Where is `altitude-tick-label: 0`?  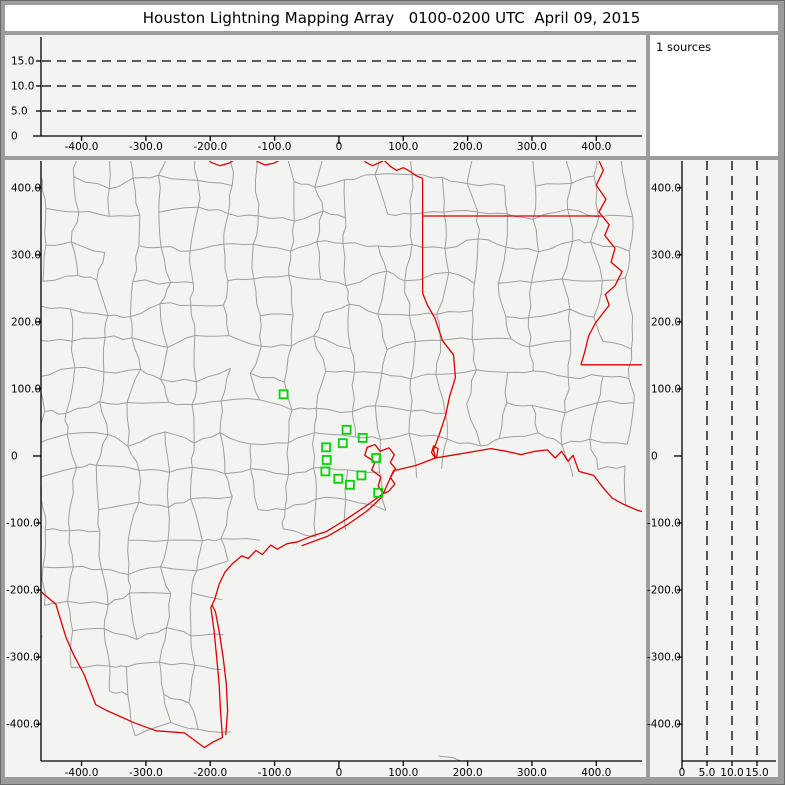
altitude-tick-label: 0 is located at coordinates (14, 137).